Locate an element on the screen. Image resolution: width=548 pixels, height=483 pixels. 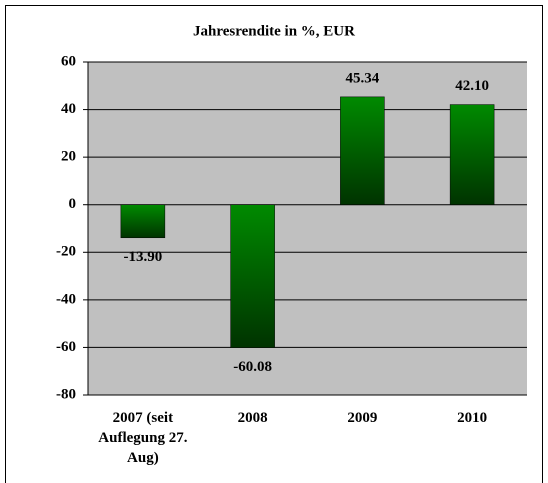
x-tick-label: 2007 (seit Auflegung 27. Aug) is located at coordinates (143, 438).